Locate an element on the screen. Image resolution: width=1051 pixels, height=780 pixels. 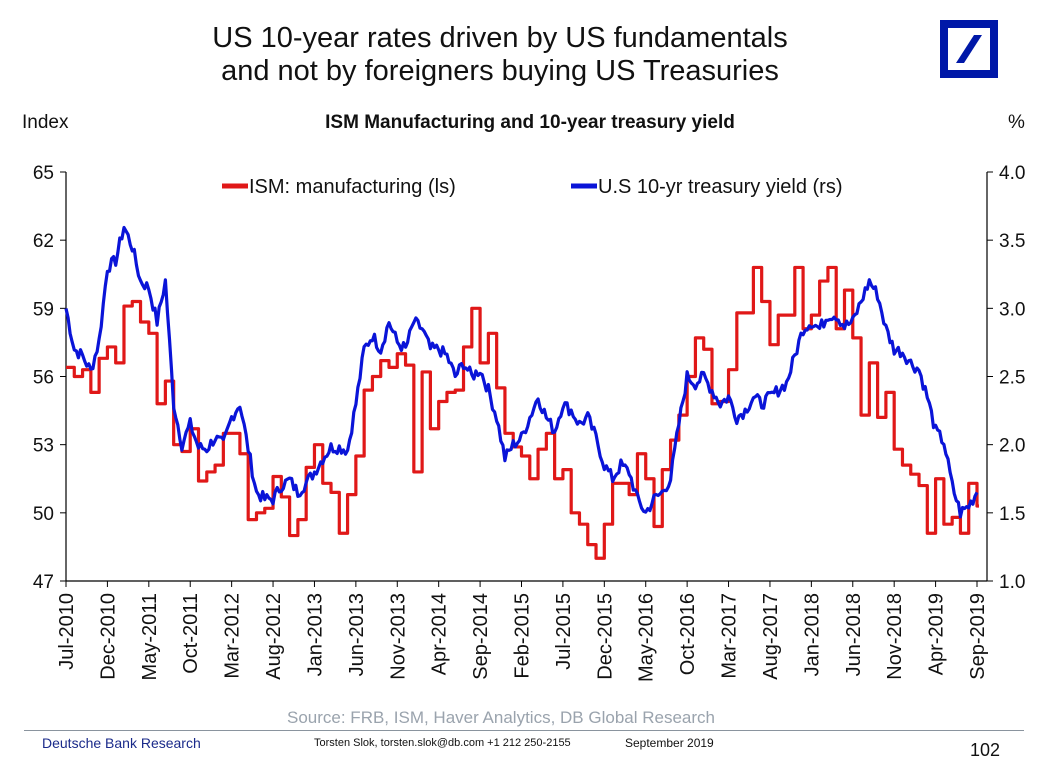
deutsche-bank-logo-icon is located at coordinates (969, 49).